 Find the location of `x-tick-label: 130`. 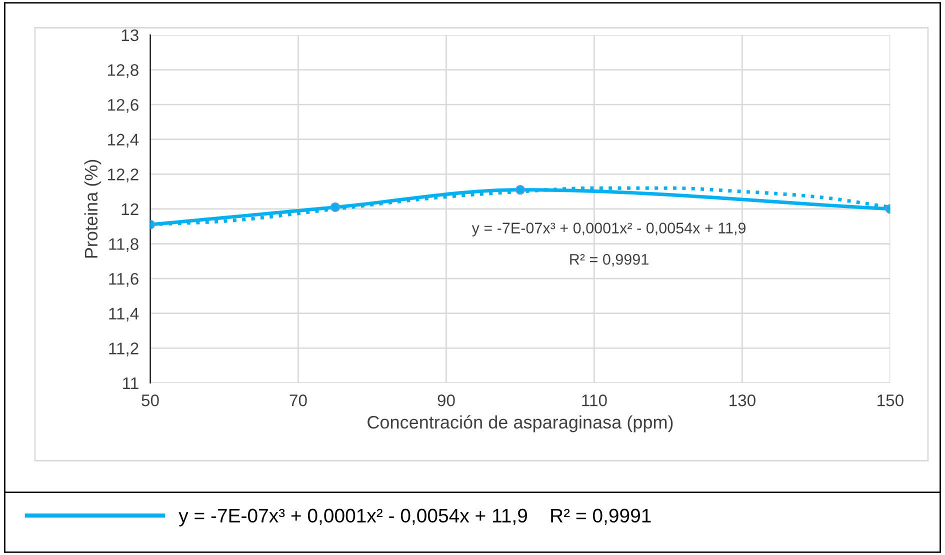

x-tick-label: 130 is located at coordinates (743, 400).